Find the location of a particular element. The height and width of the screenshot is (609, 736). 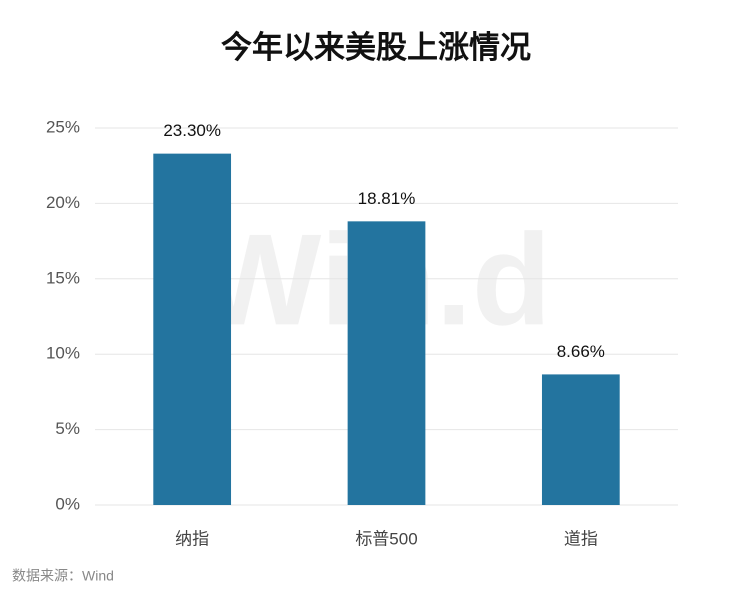

value-label: 18.81% is located at coordinates (387, 198).